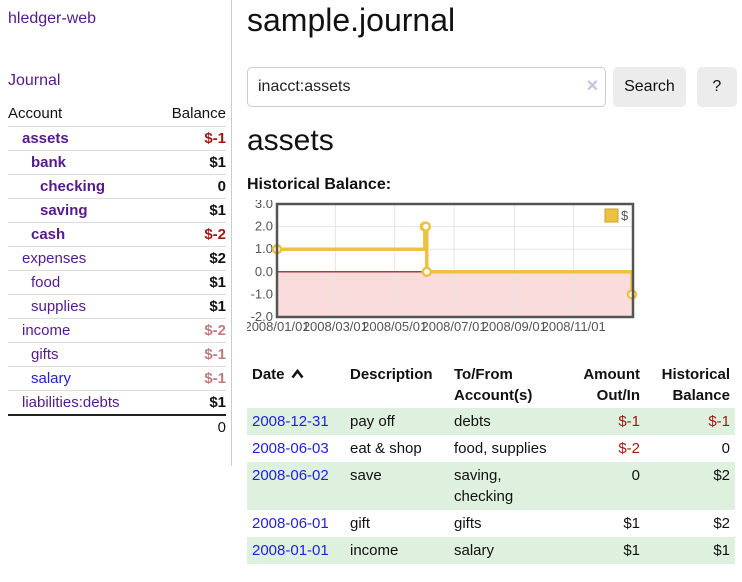  Describe the element at coordinates (71, 402) in the screenshot. I see `account-link-liabilities-debts: liabilities:debts` at that location.